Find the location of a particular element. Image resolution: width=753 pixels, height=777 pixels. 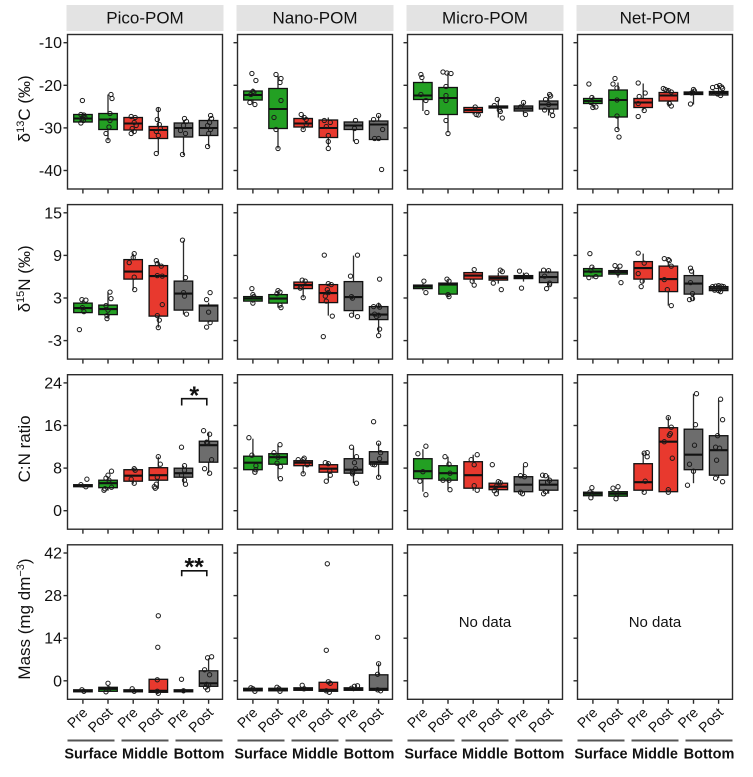

svg-text: C:N ratio is located at coordinates (24, 448).